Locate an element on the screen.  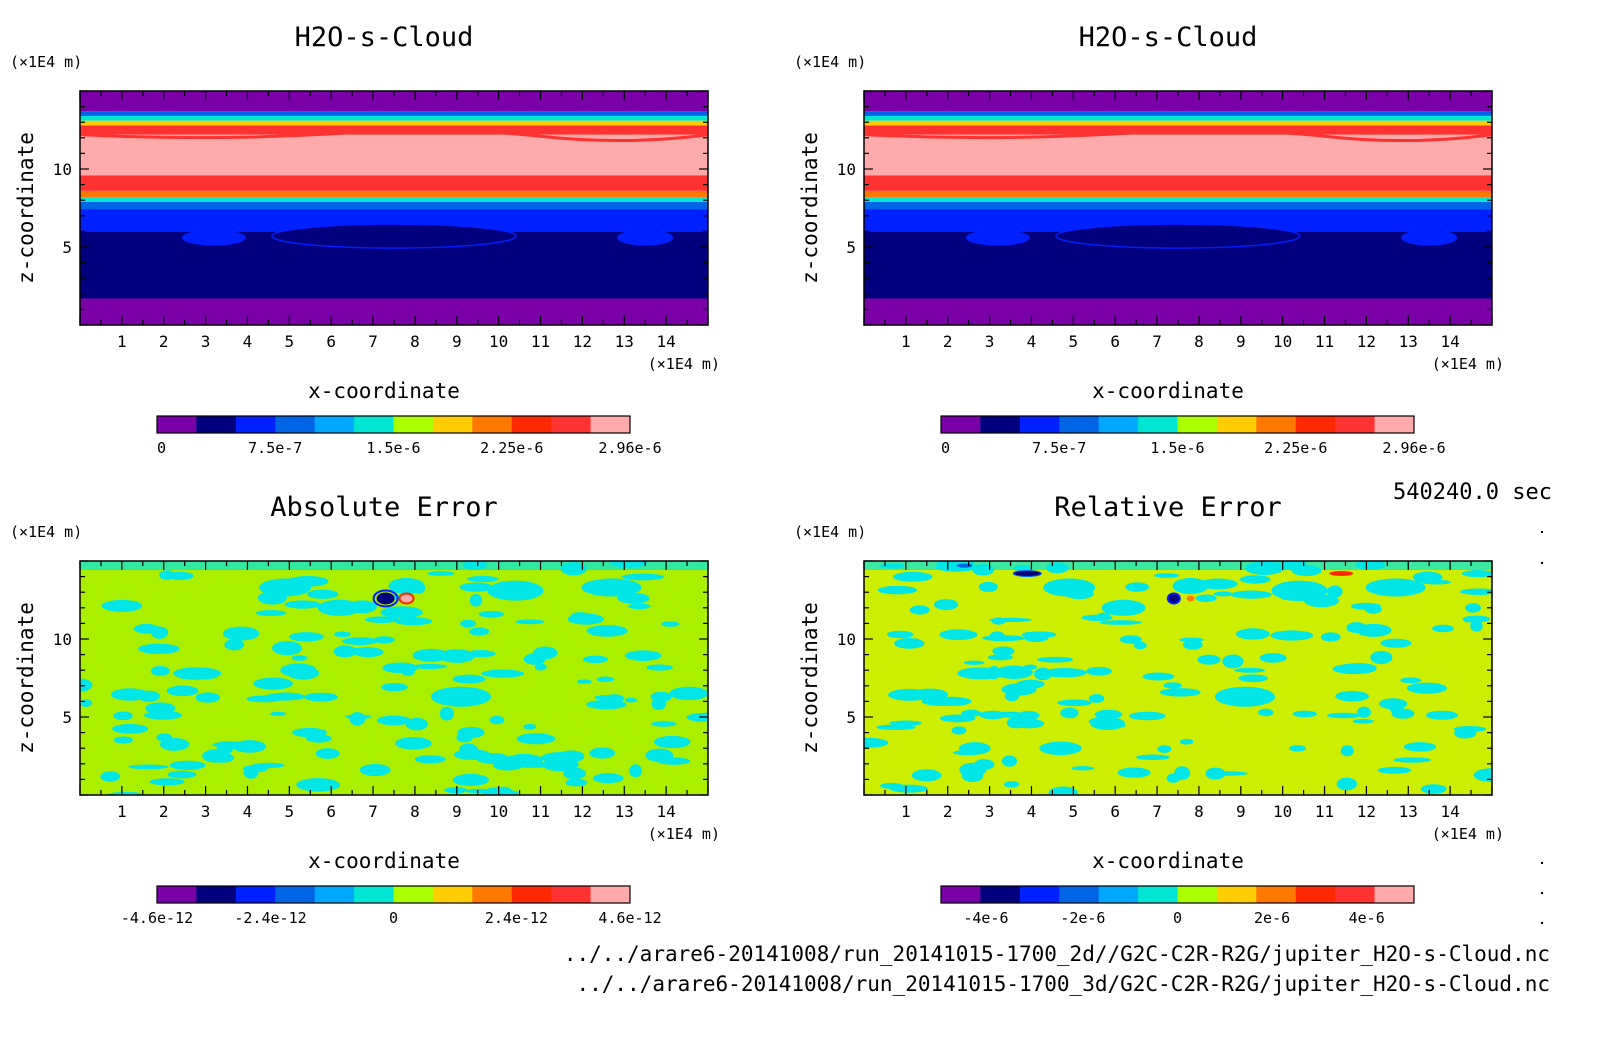
x-tick-label: 3 is located at coordinates (206, 811).